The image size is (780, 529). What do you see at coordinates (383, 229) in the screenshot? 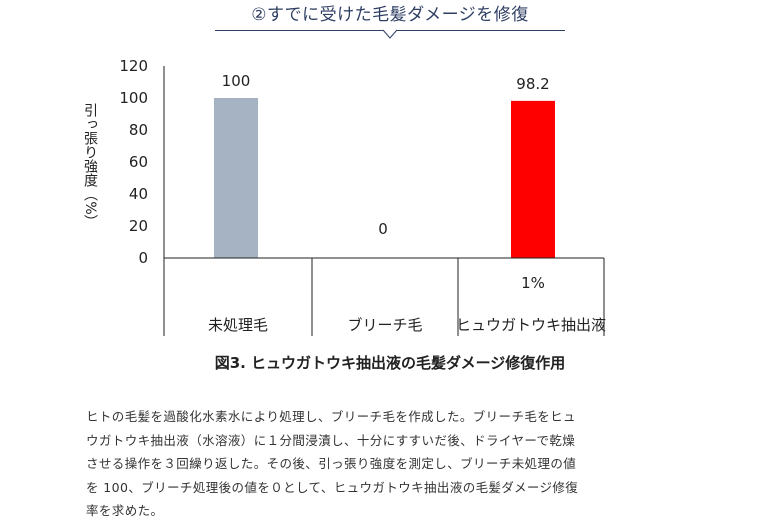
I see `data-label: 0` at bounding box center [383, 229].